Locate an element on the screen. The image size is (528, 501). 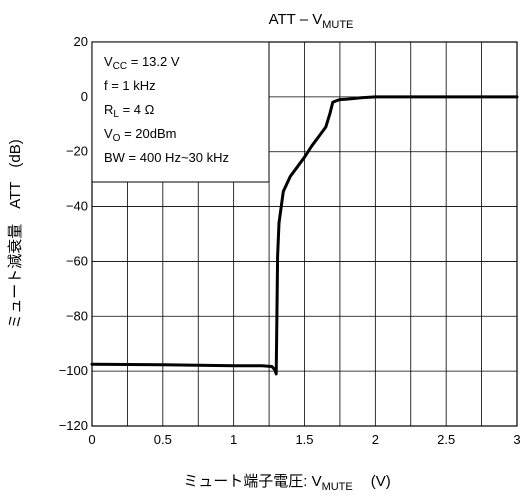
y-tick-label: −40 is located at coordinates (77, 206).